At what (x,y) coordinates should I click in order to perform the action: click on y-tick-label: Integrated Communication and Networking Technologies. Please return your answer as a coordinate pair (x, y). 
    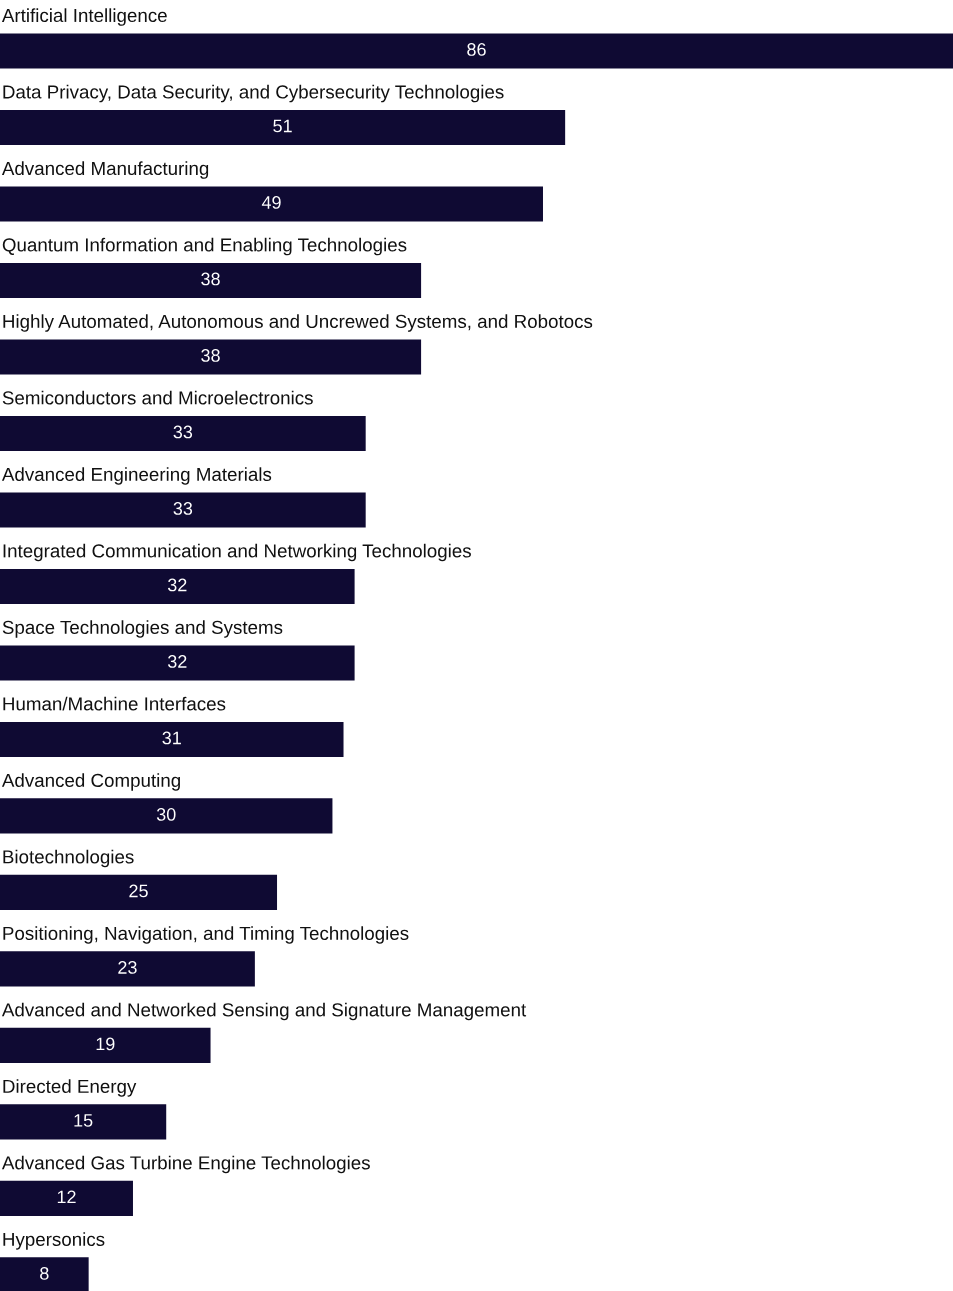
    Looking at the image, I should click on (237, 552).